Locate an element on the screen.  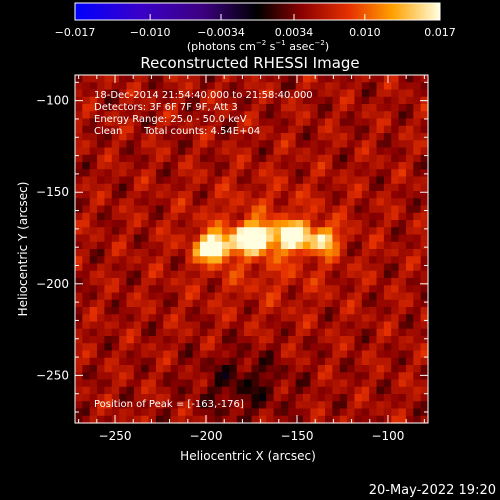
y-axis-label: Heliocentric Y (arcsec) is located at coordinates (23, 249).